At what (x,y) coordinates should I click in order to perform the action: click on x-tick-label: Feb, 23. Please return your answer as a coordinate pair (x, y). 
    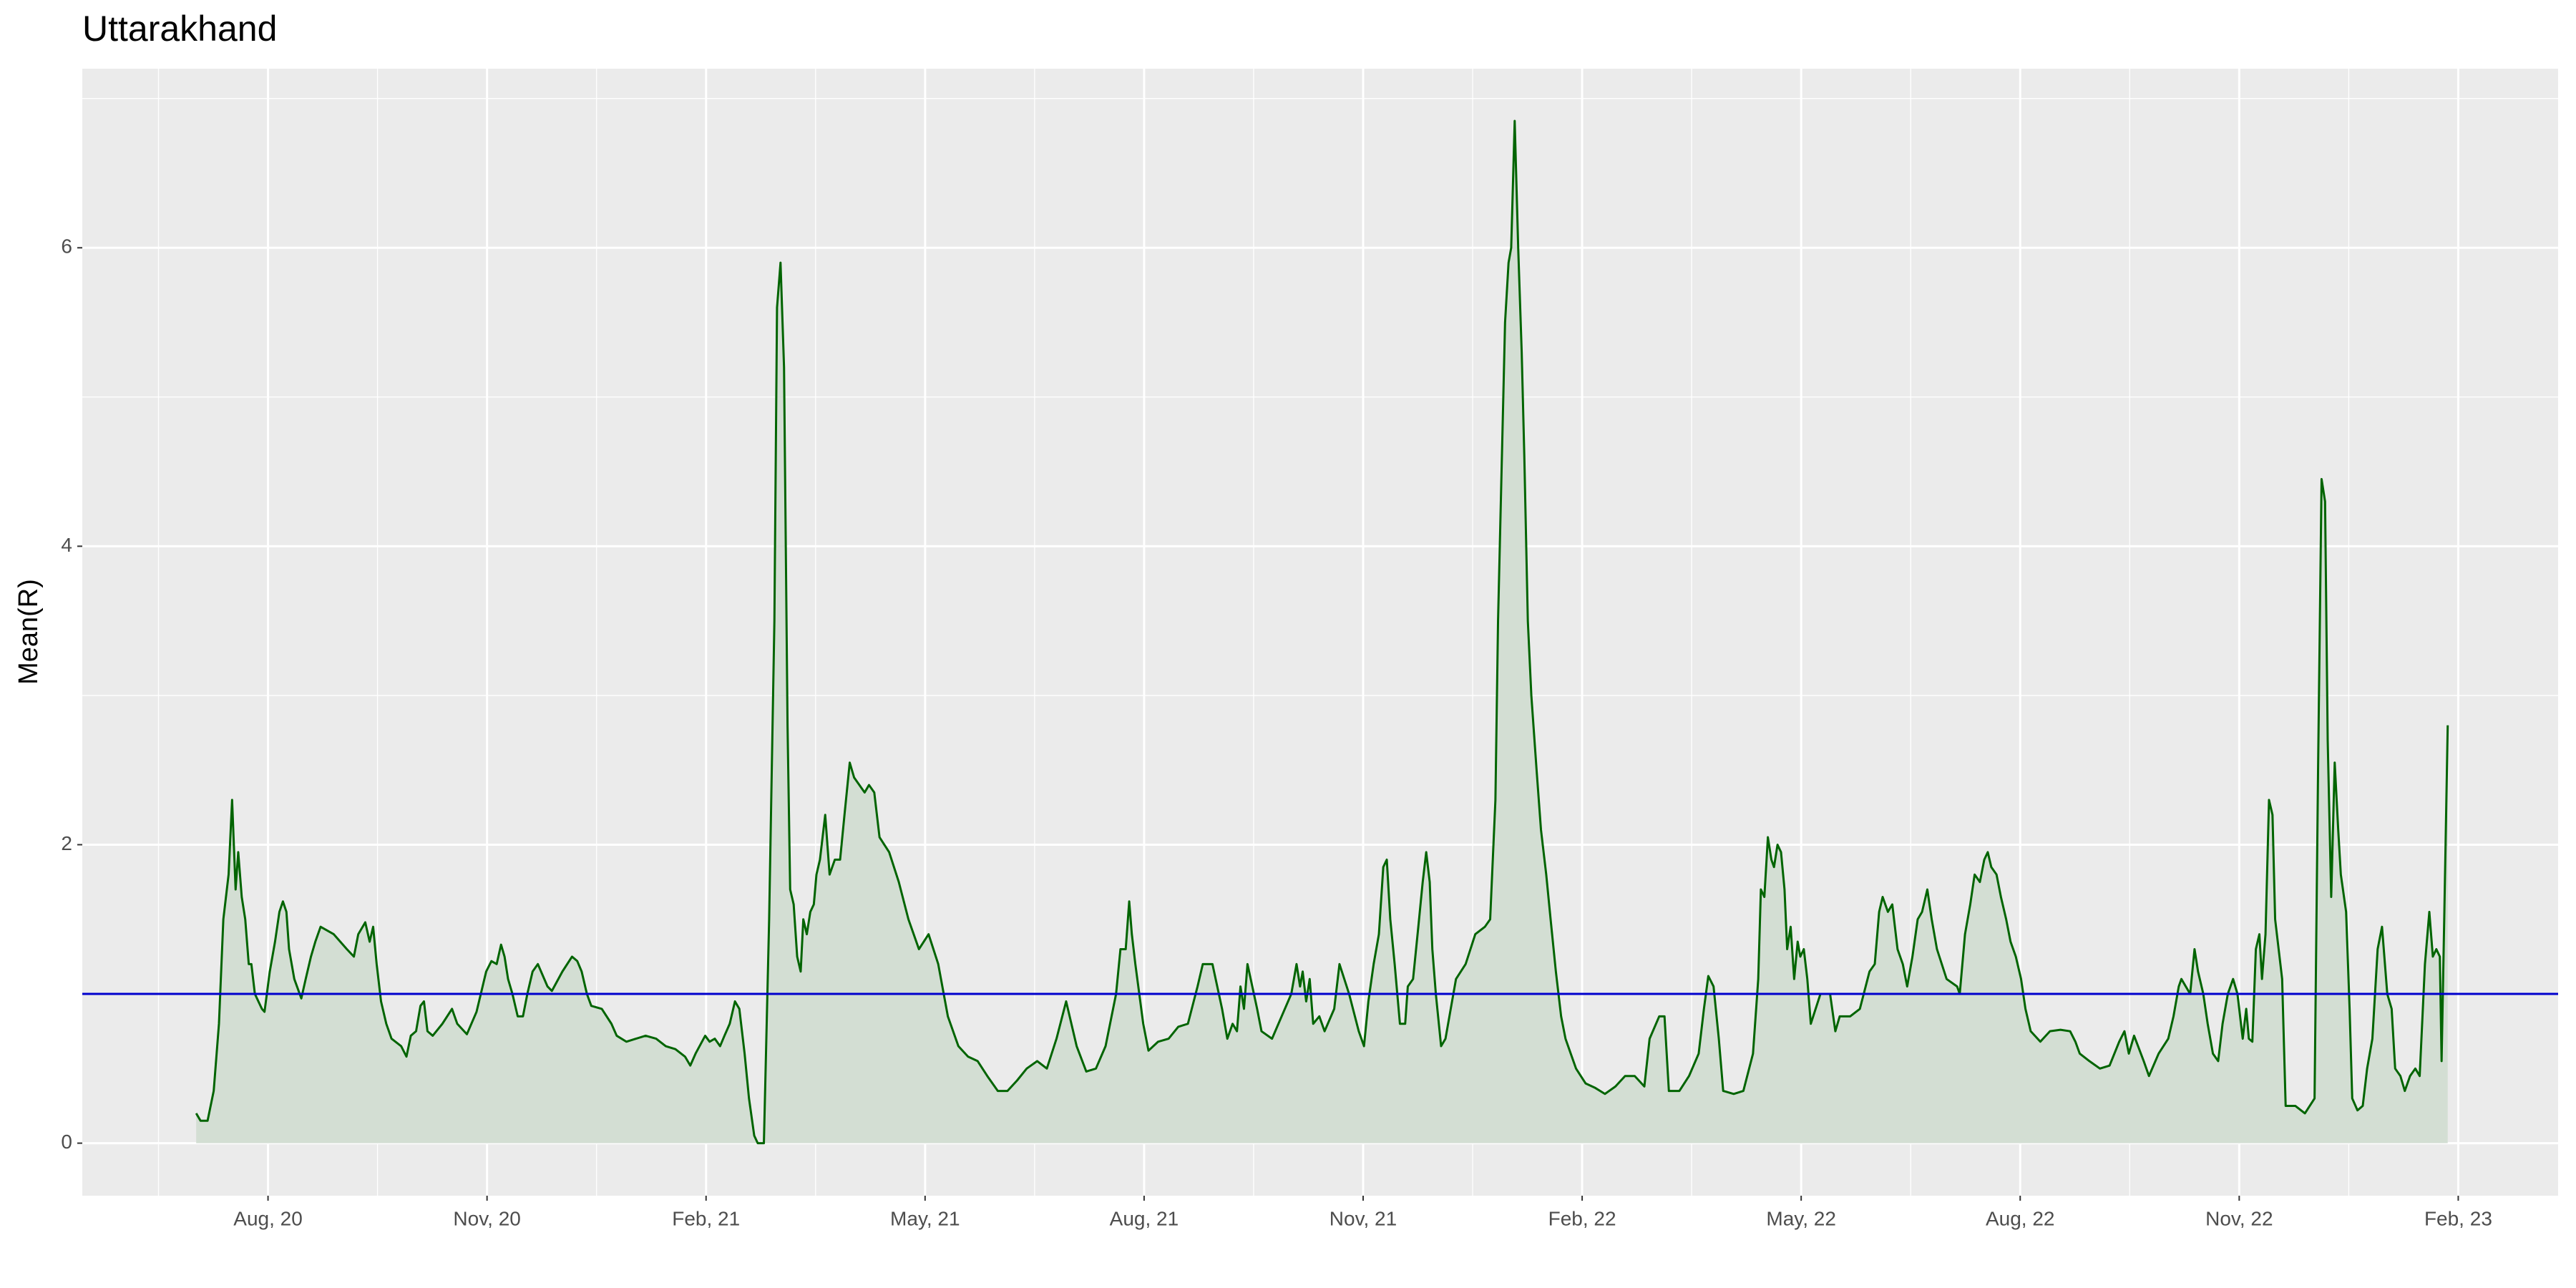
    Looking at the image, I should click on (2458, 1218).